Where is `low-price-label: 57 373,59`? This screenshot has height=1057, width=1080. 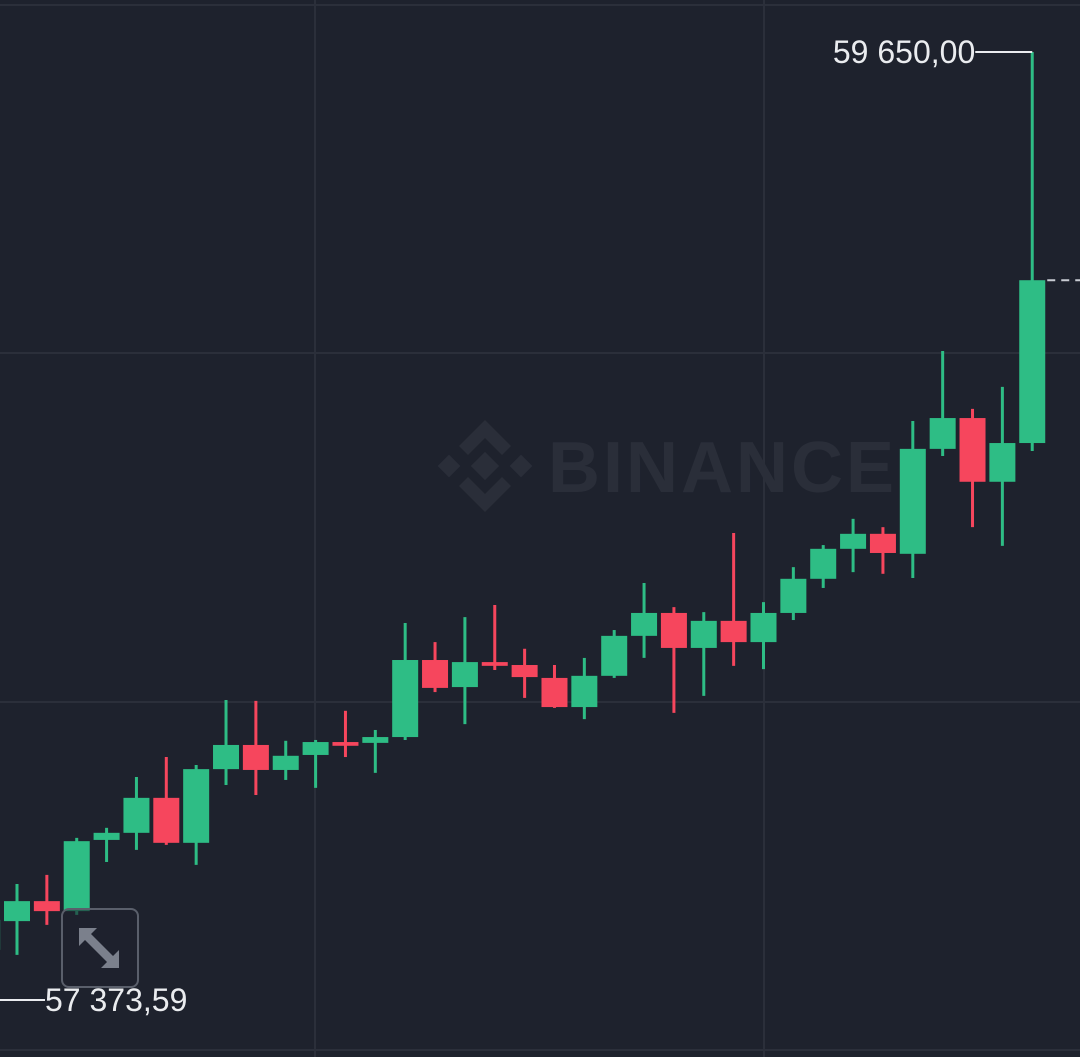 low-price-label: 57 373,59 is located at coordinates (116, 1000).